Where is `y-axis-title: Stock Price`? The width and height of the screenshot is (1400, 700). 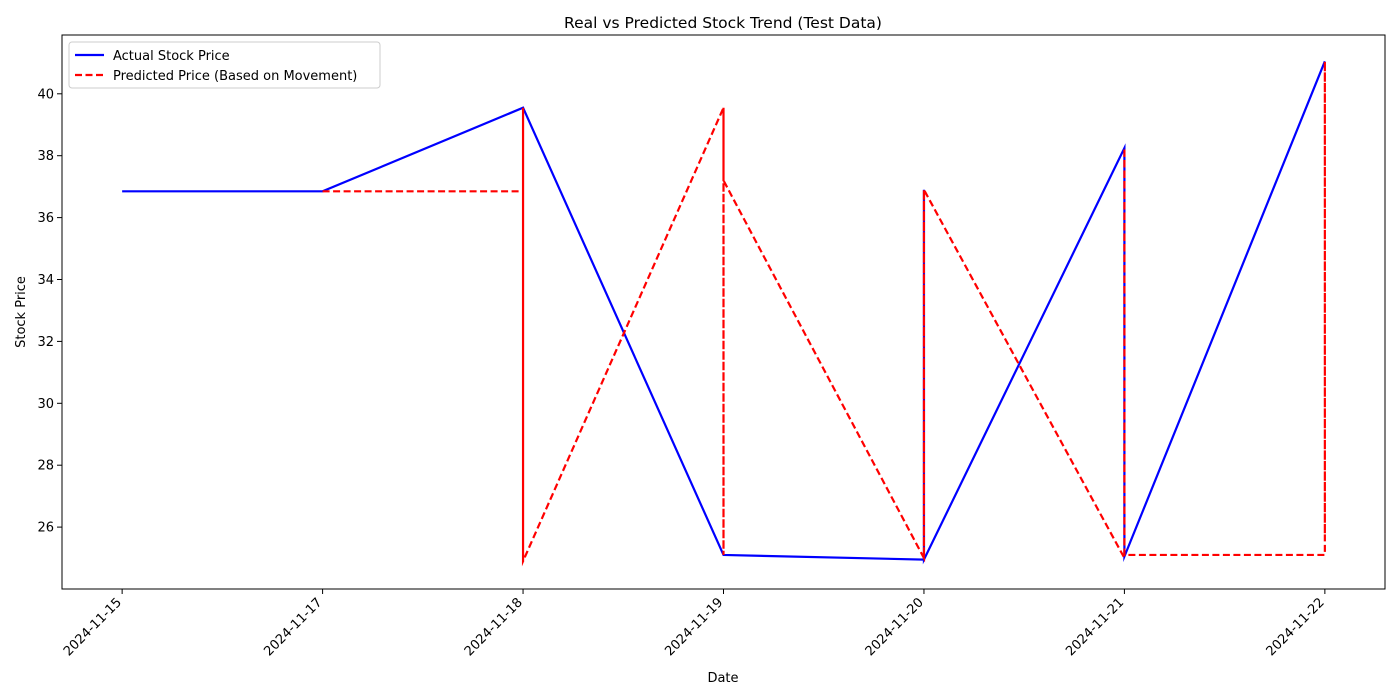
y-axis-title: Stock Price is located at coordinates (21, 312).